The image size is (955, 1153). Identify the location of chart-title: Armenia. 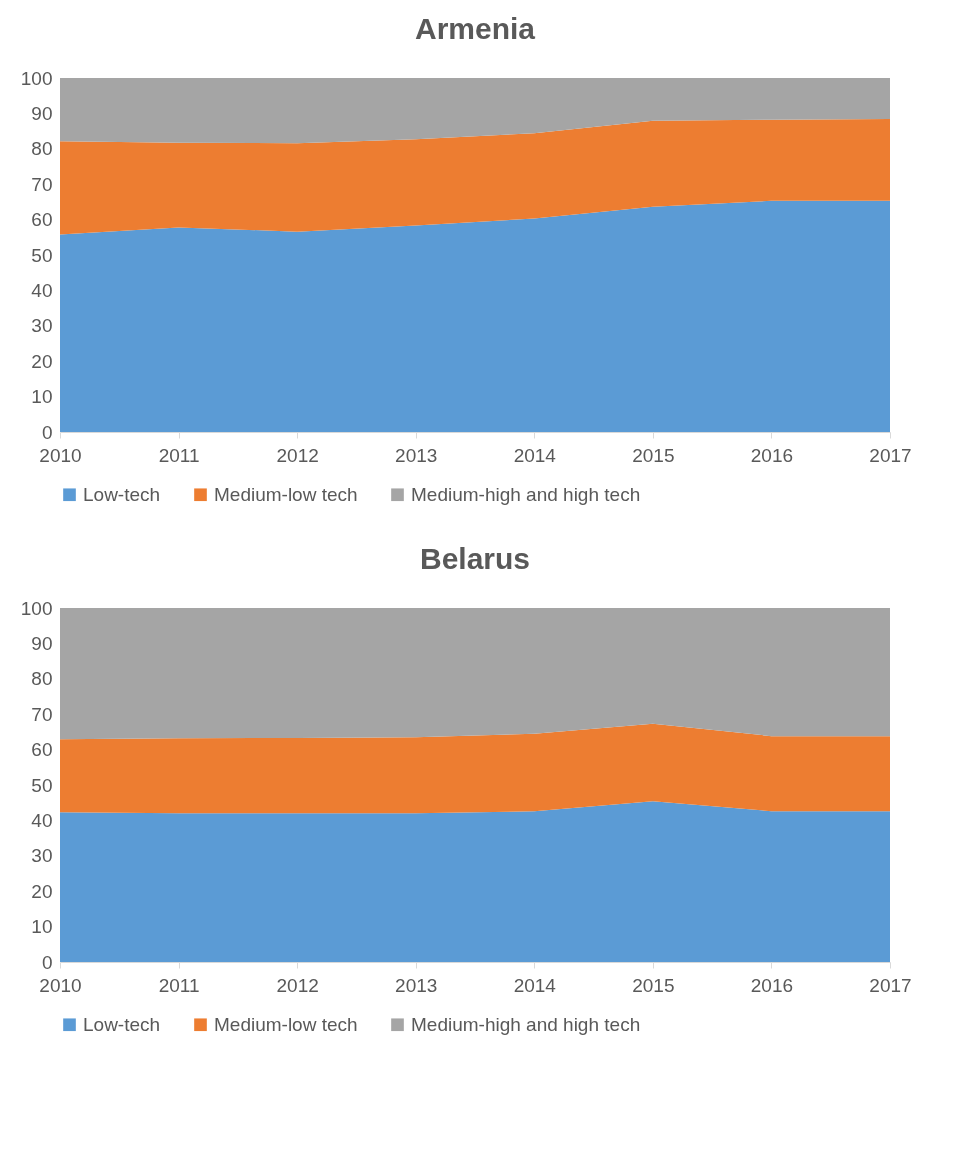
(475, 28).